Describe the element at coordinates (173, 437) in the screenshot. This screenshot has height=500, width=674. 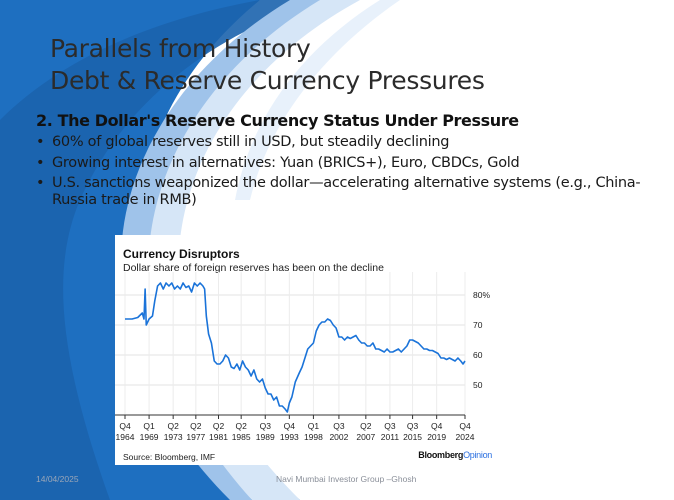
I see `x-tick-year-label: 1973` at that location.